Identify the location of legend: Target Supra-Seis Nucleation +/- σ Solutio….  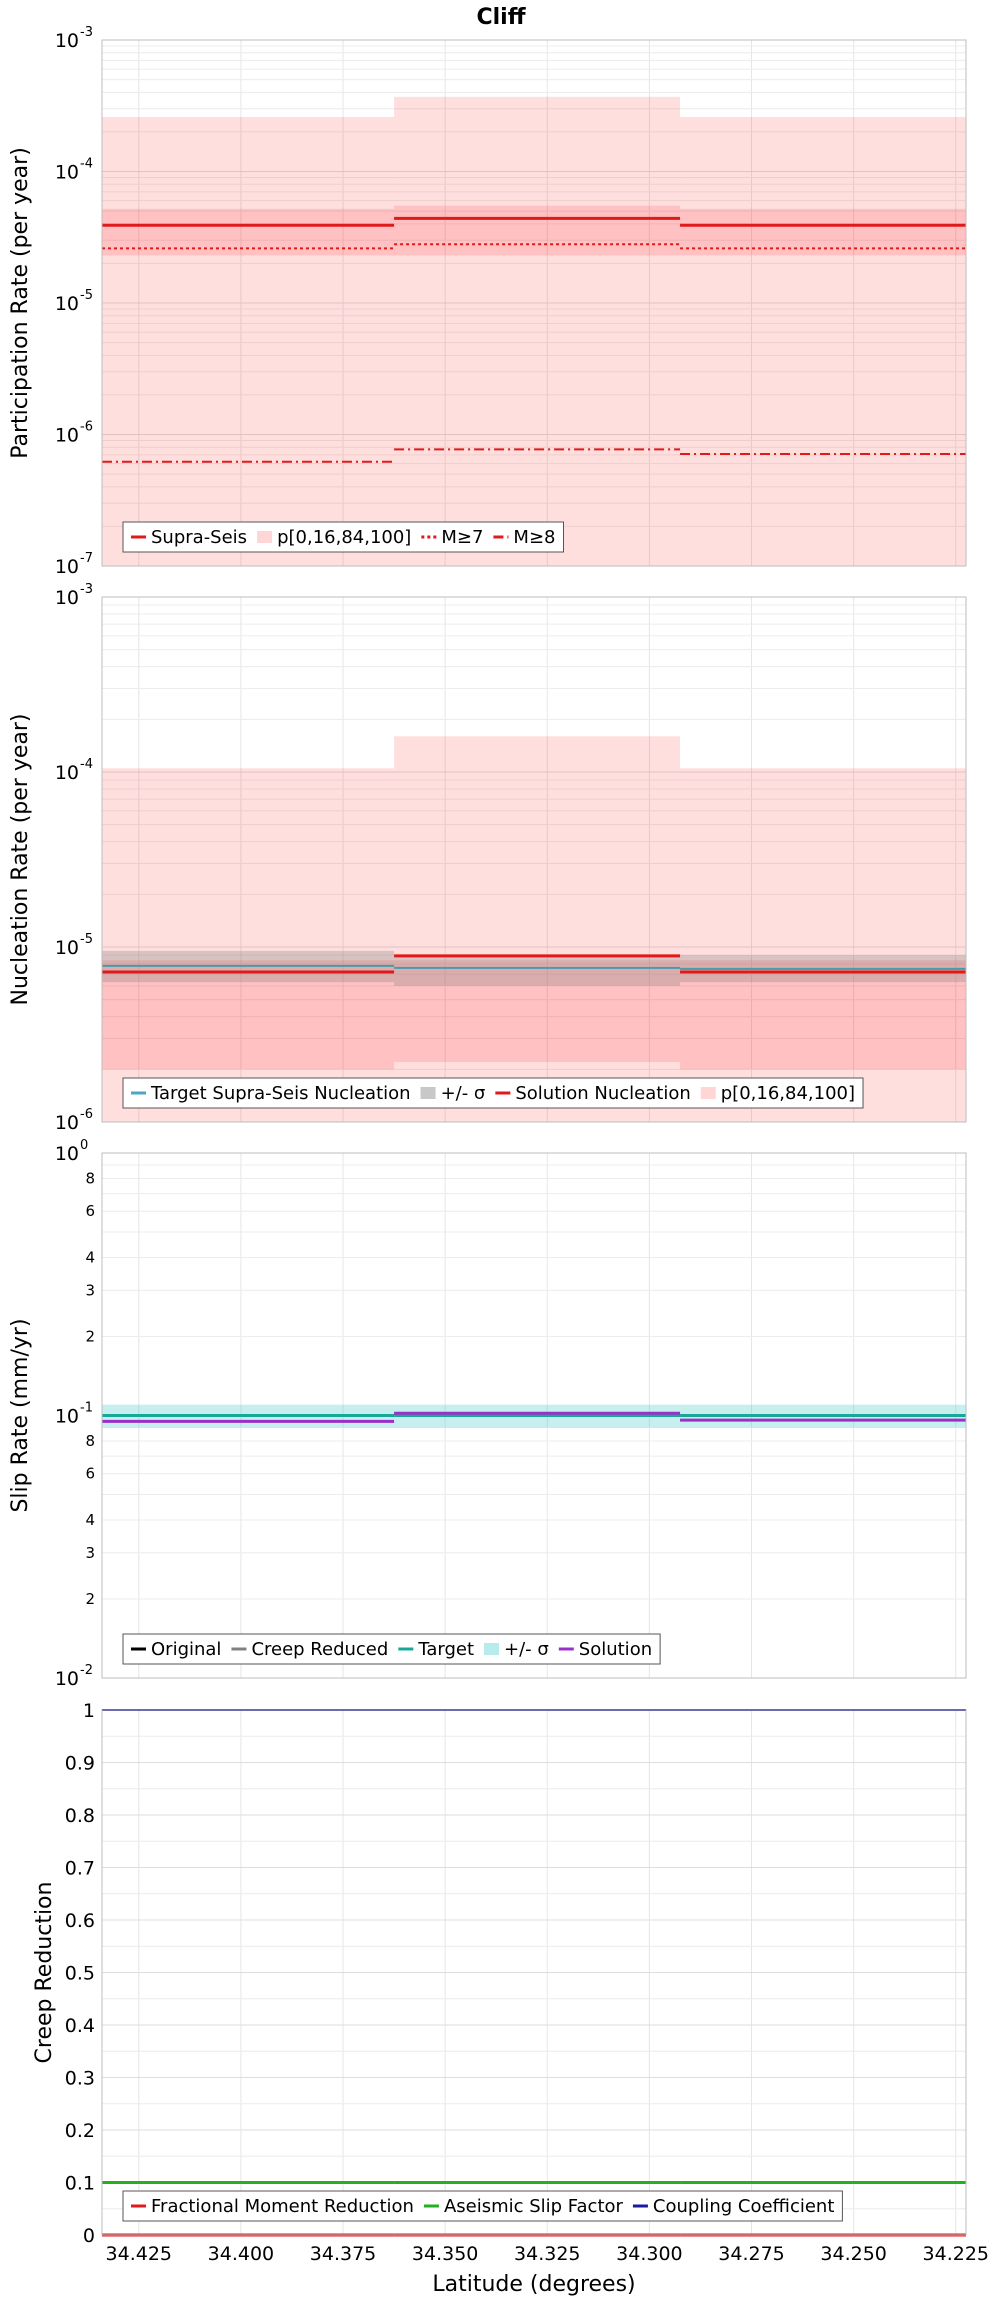
(493, 1093).